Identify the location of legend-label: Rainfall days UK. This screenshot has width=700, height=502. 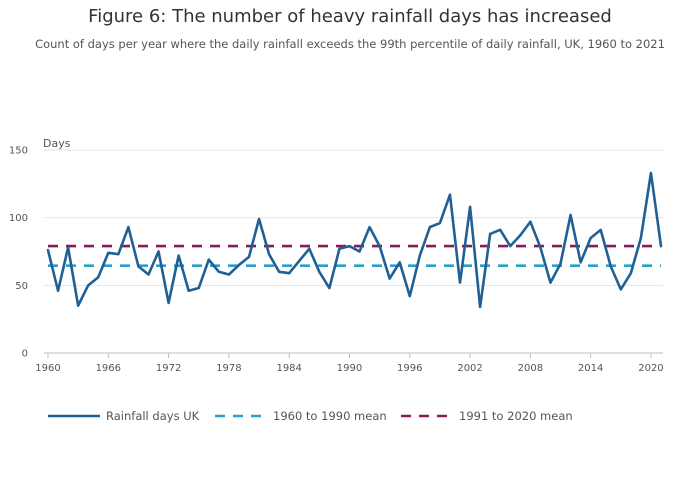
(153, 416).